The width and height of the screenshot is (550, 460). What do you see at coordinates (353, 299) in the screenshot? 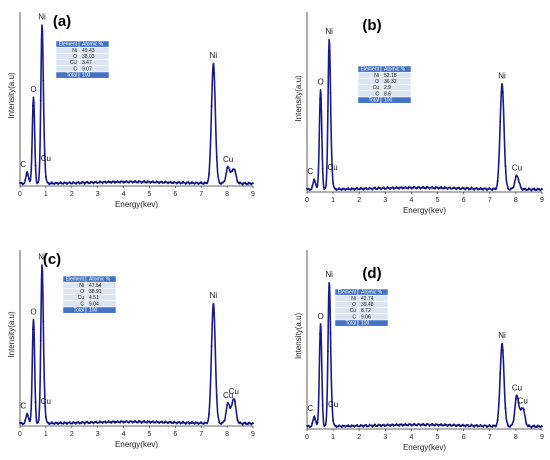
I see `table-value-cell: Ni` at bounding box center [353, 299].